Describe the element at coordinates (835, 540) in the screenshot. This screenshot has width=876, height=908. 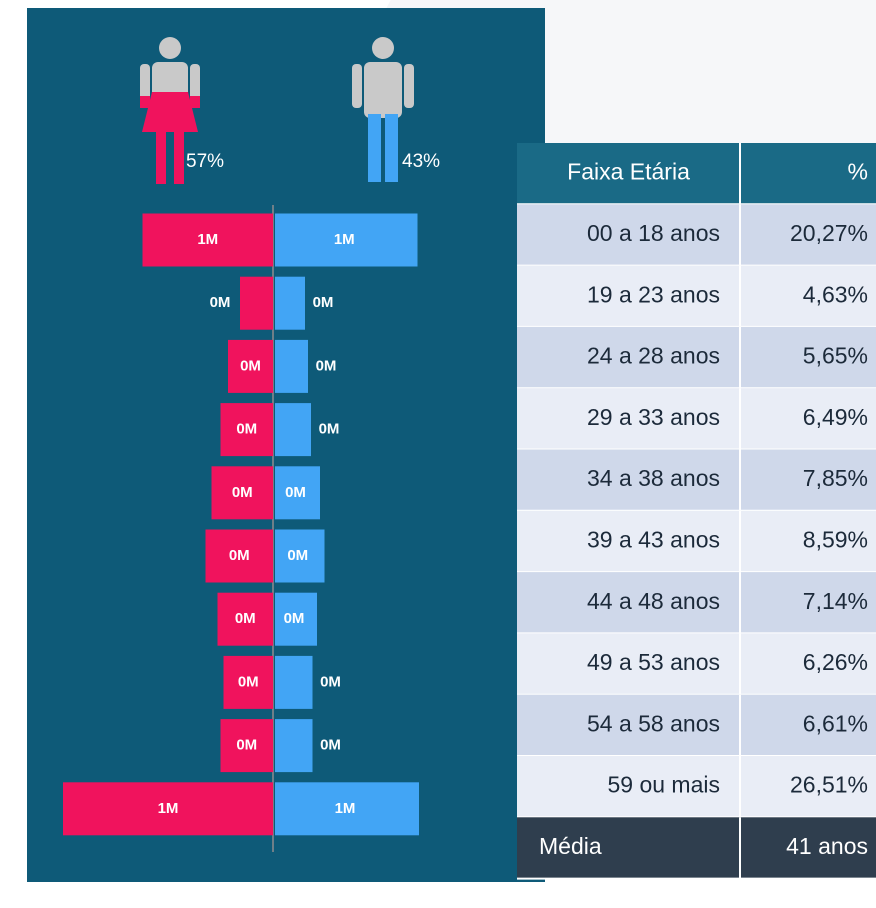
I see `table-row-value: 8,59%` at that location.